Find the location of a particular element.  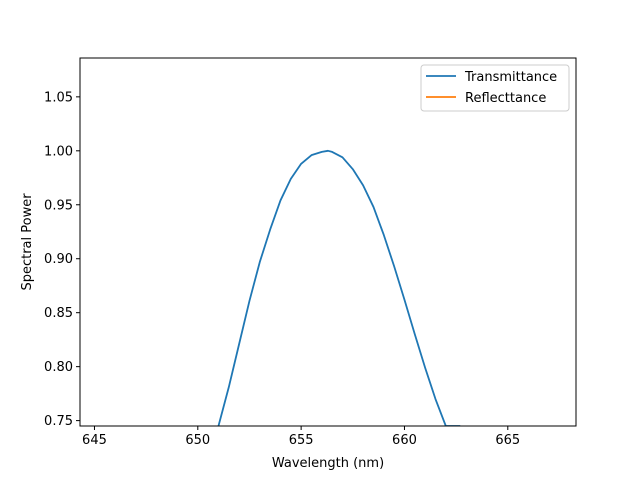

x-axis-label: Wavelength (nm) is located at coordinates (328, 463).